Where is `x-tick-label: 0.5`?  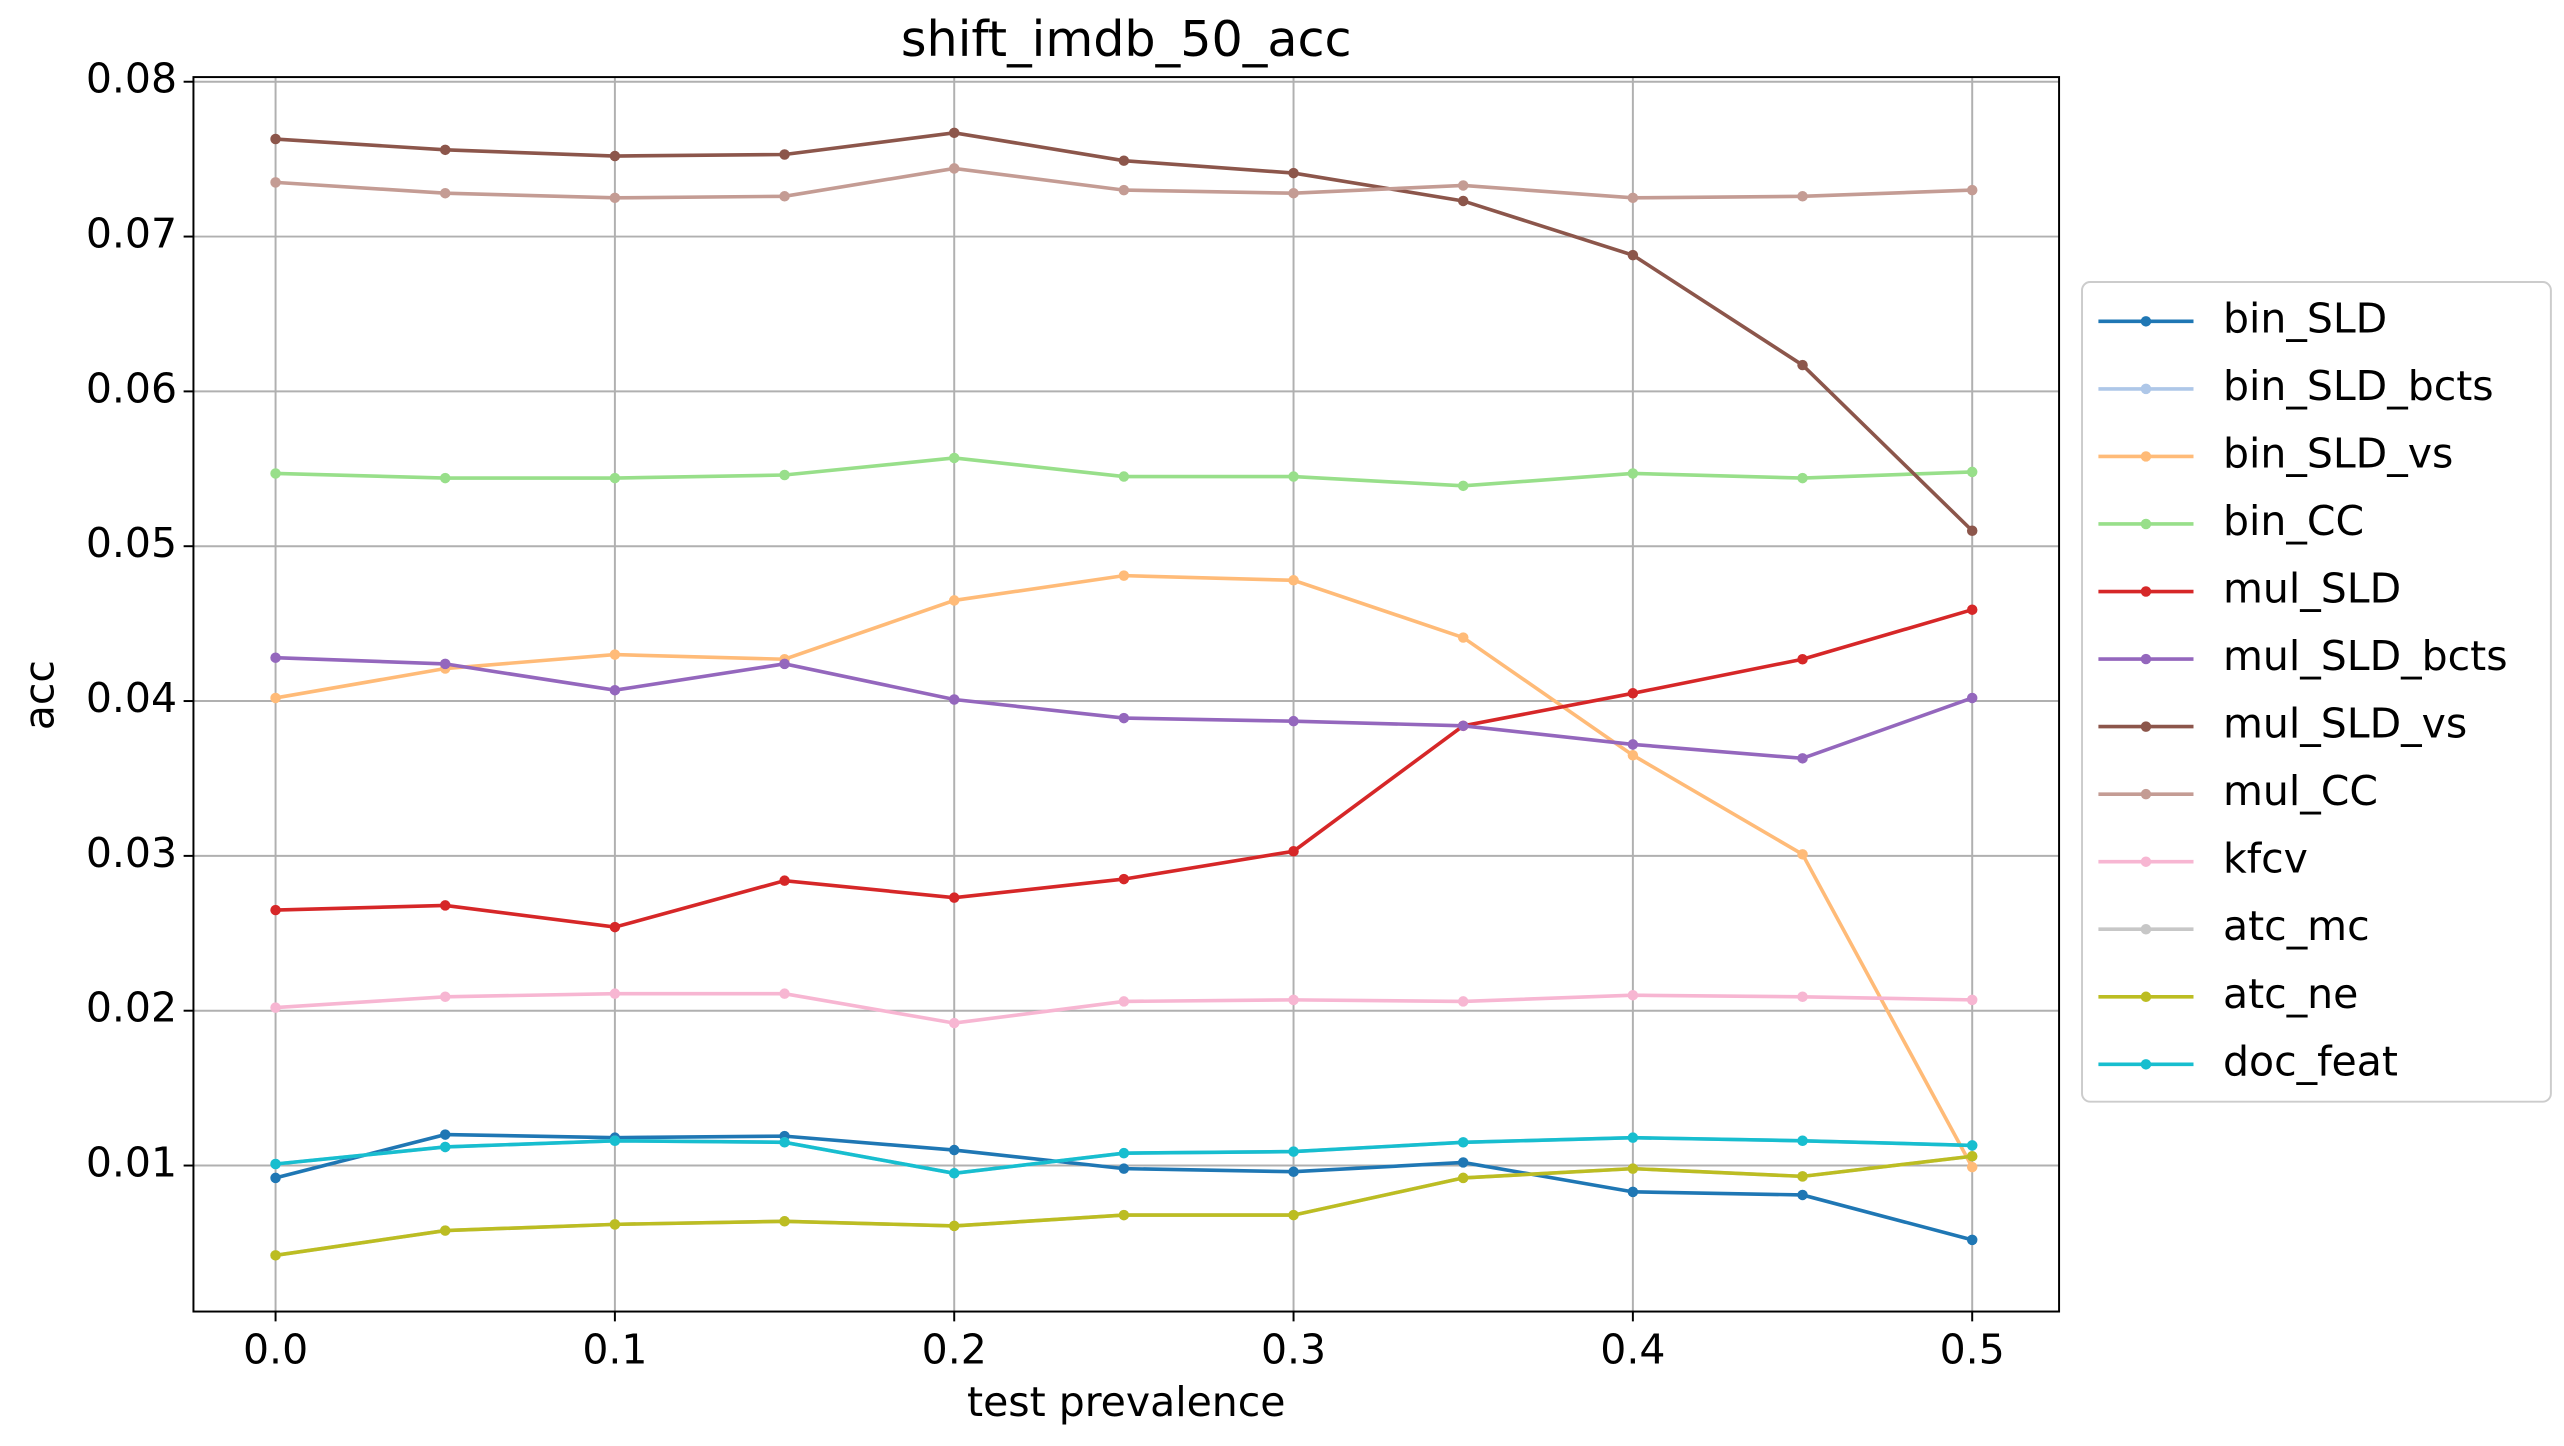 x-tick-label: 0.5 is located at coordinates (1972, 1350).